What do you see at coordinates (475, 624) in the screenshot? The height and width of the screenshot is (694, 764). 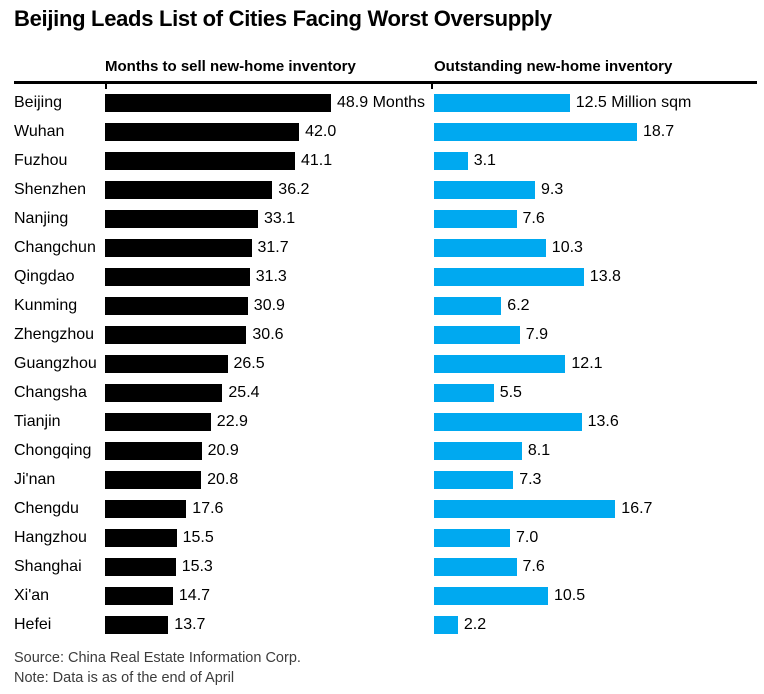 I see `inventory-value-label: 2.2` at bounding box center [475, 624].